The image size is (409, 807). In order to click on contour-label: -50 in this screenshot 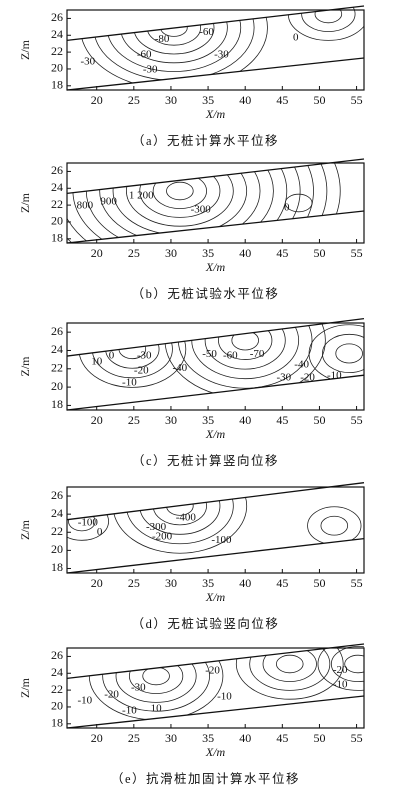, I will do `click(209, 354)`.